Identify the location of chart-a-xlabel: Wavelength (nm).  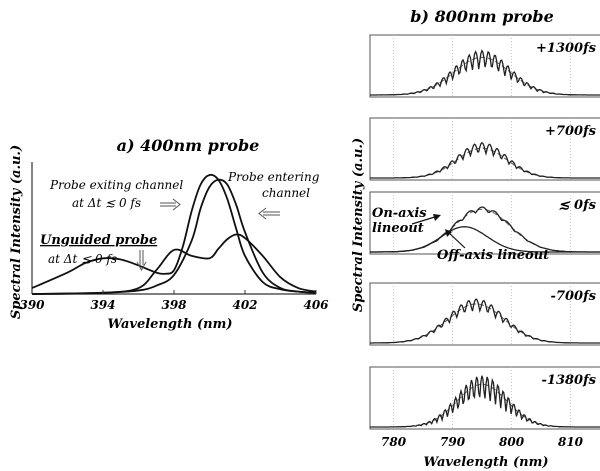
(170, 324).